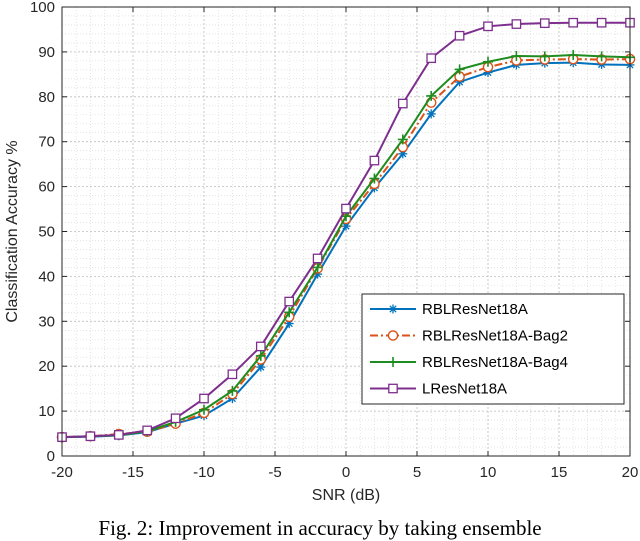 This screenshot has height=541, width=640. I want to click on y-tick-label: 80, so click(46, 97).